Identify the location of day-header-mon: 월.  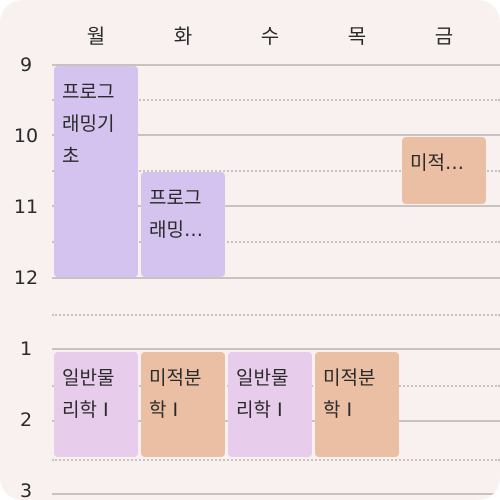
(96, 36).